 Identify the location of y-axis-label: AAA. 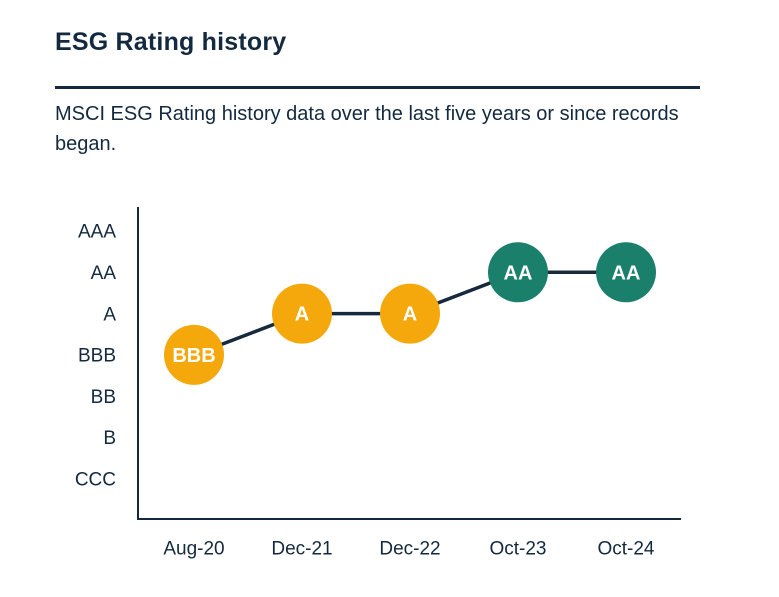
(97, 232).